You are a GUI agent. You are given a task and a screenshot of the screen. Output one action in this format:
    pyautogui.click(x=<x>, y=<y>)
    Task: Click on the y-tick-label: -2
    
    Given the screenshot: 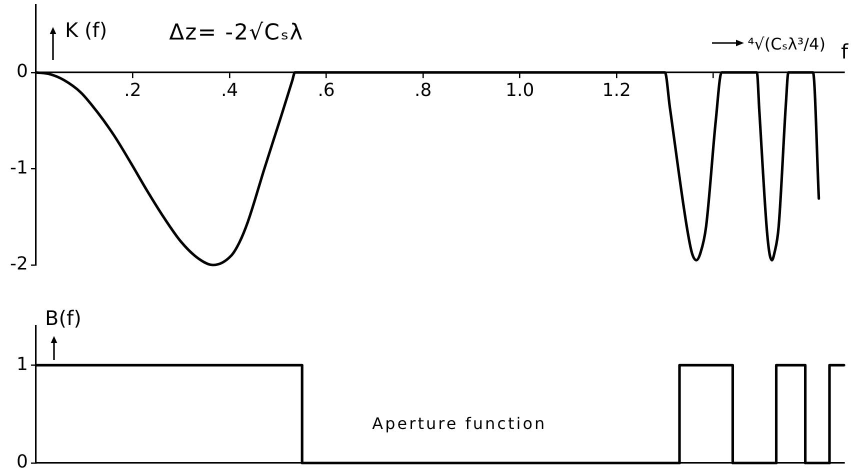 What is the action you would take?
    pyautogui.click(x=19, y=264)
    